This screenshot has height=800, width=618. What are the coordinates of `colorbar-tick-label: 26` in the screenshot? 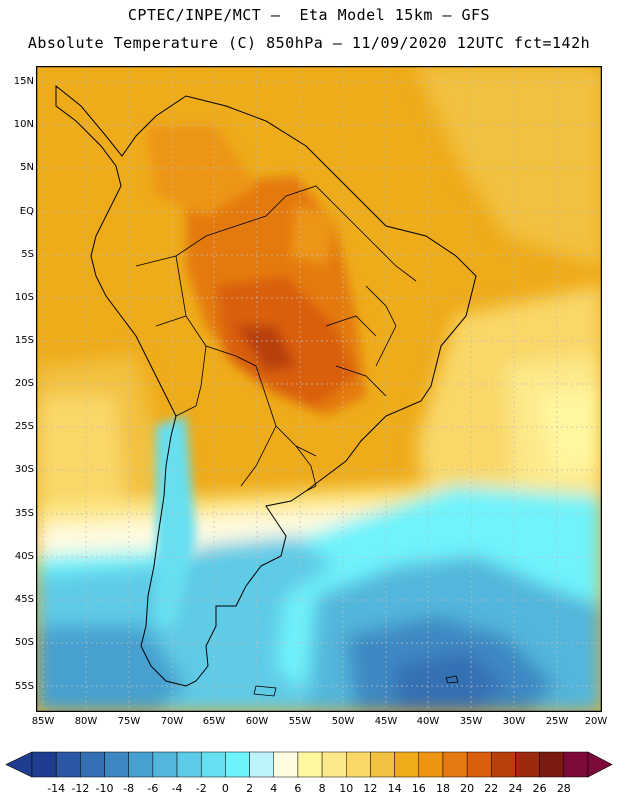 It's located at (539, 788).